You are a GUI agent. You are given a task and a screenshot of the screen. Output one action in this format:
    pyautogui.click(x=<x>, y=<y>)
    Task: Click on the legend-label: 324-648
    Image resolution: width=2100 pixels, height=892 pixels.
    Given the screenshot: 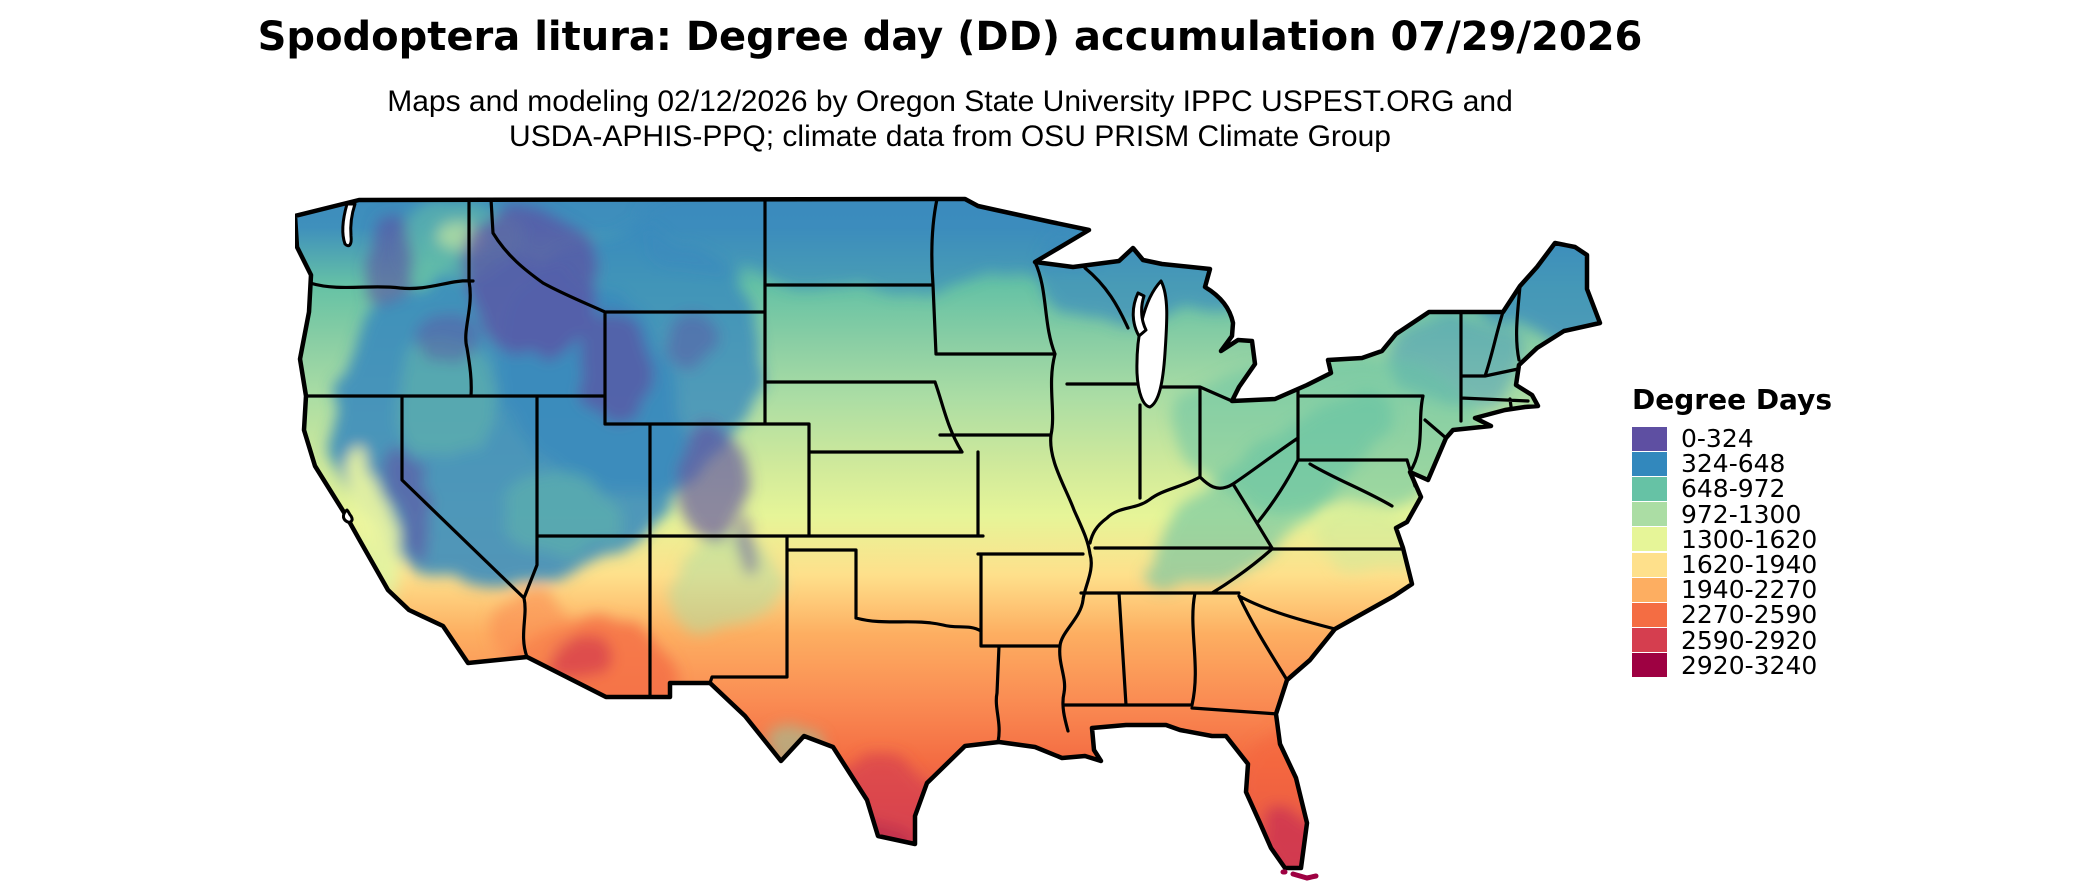 What is the action you would take?
    pyautogui.click(x=1733, y=464)
    